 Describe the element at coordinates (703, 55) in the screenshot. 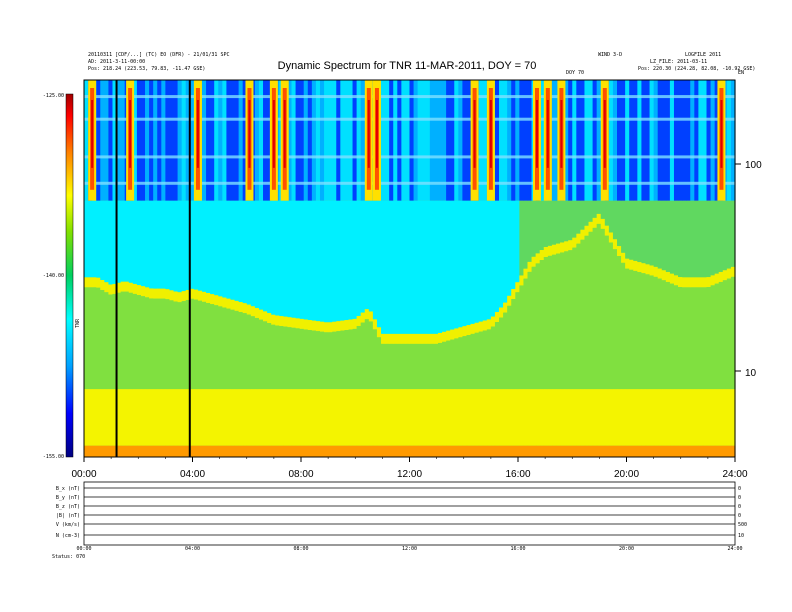

I see `header-right-line-2: LOGFILE 2011` at that location.